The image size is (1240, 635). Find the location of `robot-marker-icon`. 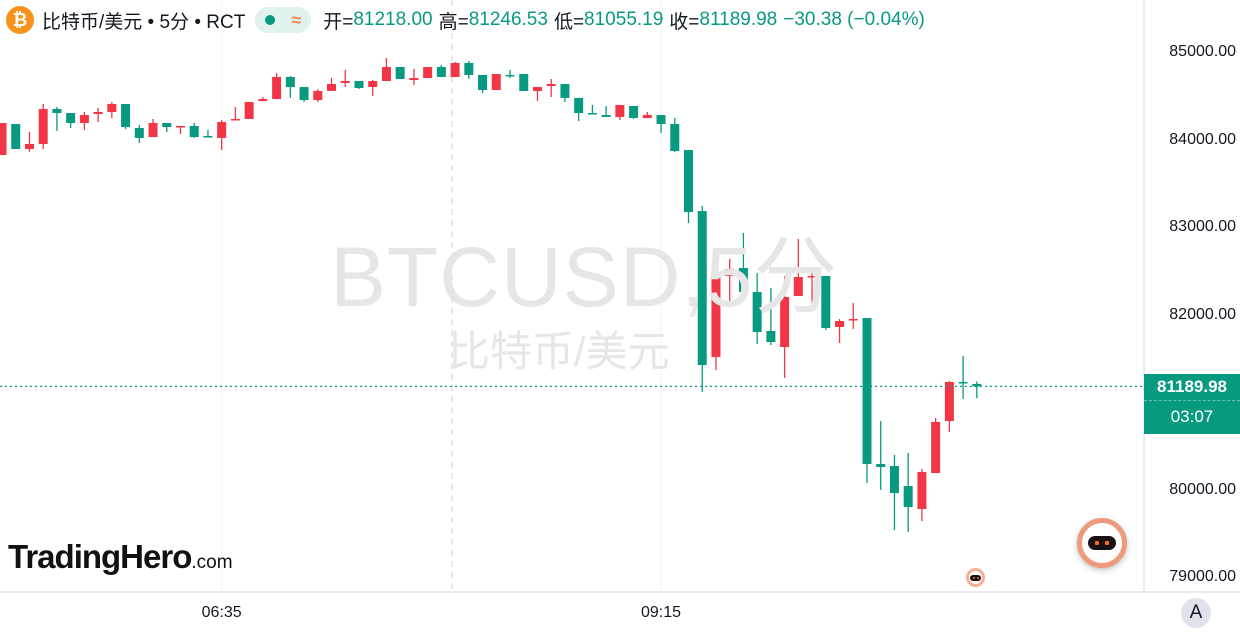

robot-marker-icon is located at coordinates (975, 577).